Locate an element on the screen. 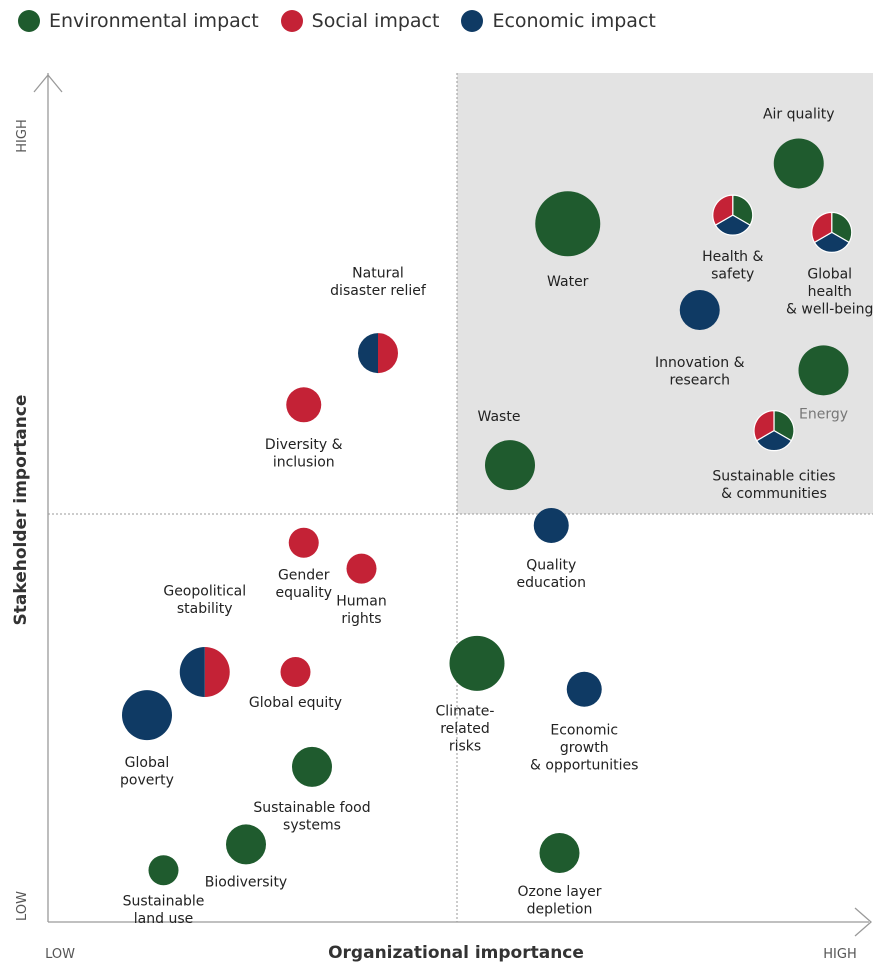 This screenshot has width=873, height=963. point-label-line: systems is located at coordinates (312, 825).